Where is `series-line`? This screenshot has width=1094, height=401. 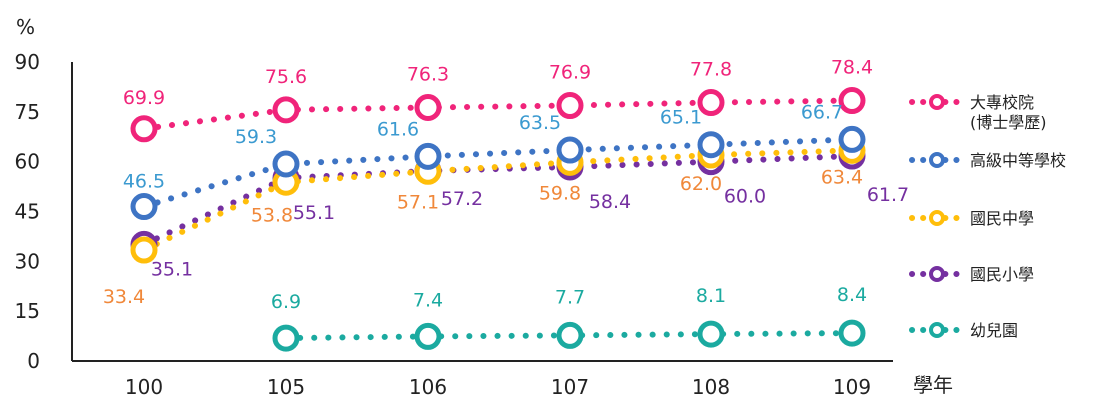 series-line is located at coordinates (498, 114).